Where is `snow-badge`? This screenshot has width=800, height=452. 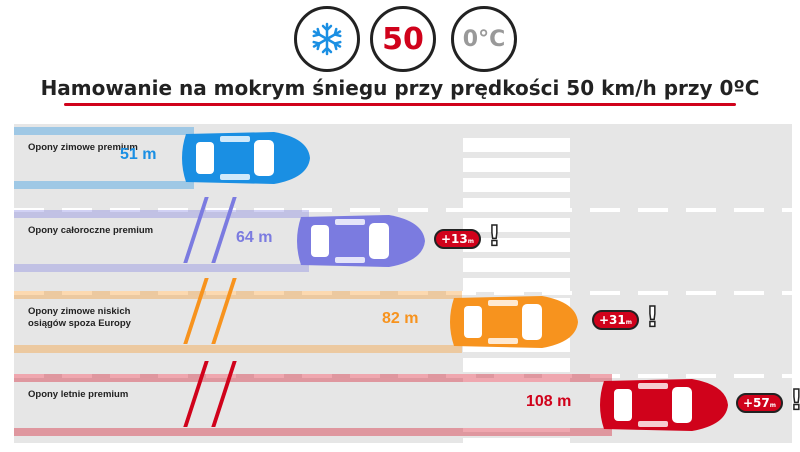
snow-badge is located at coordinates (327, 39).